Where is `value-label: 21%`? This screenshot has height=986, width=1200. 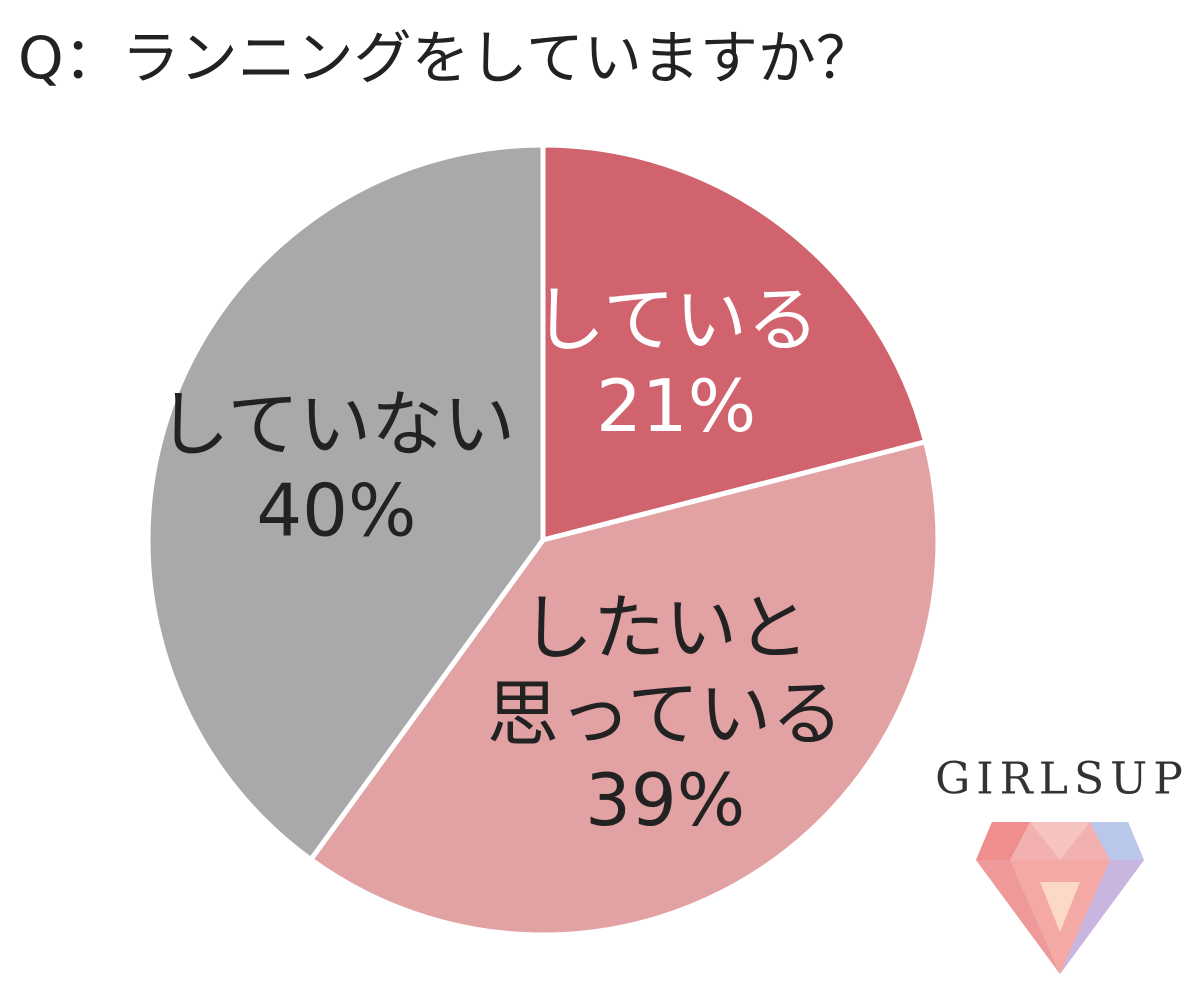 value-label: 21% is located at coordinates (676, 406).